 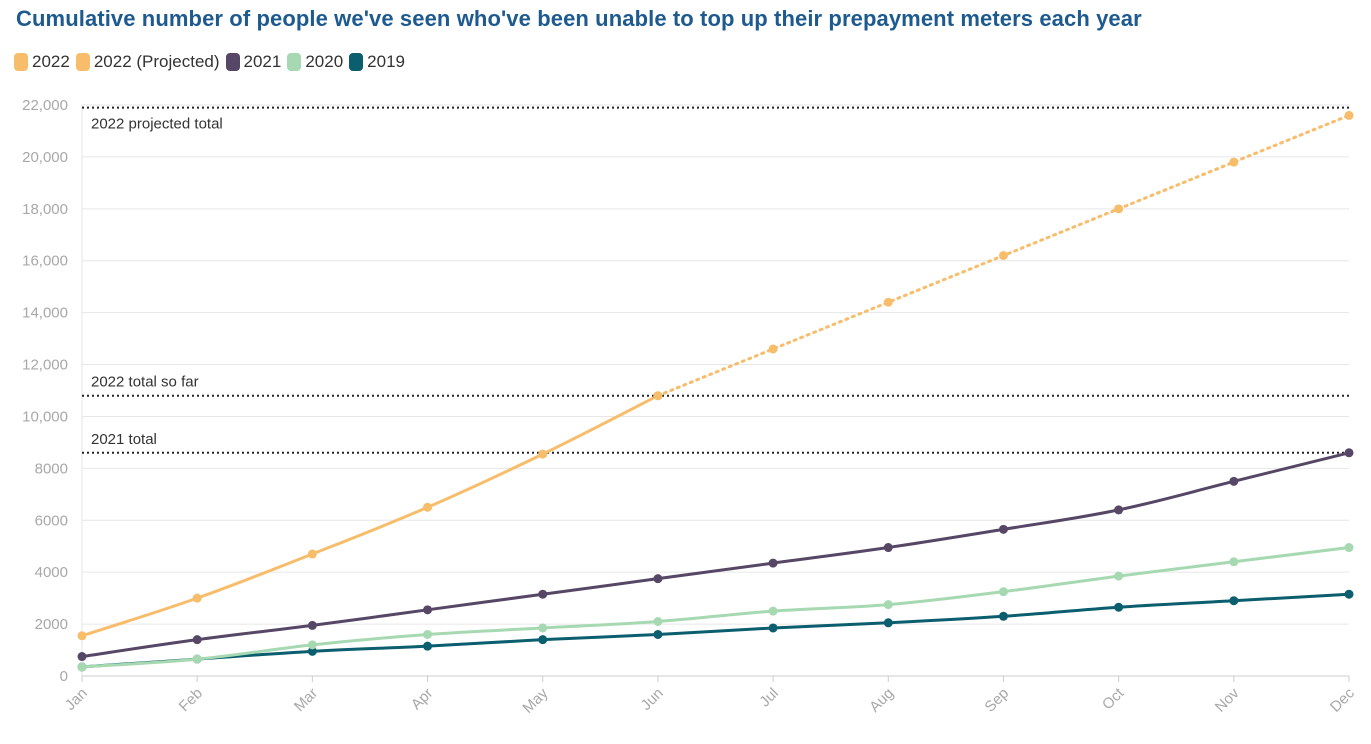 What do you see at coordinates (45, 105) in the screenshot?
I see `y-tick-label: 22,000` at bounding box center [45, 105].